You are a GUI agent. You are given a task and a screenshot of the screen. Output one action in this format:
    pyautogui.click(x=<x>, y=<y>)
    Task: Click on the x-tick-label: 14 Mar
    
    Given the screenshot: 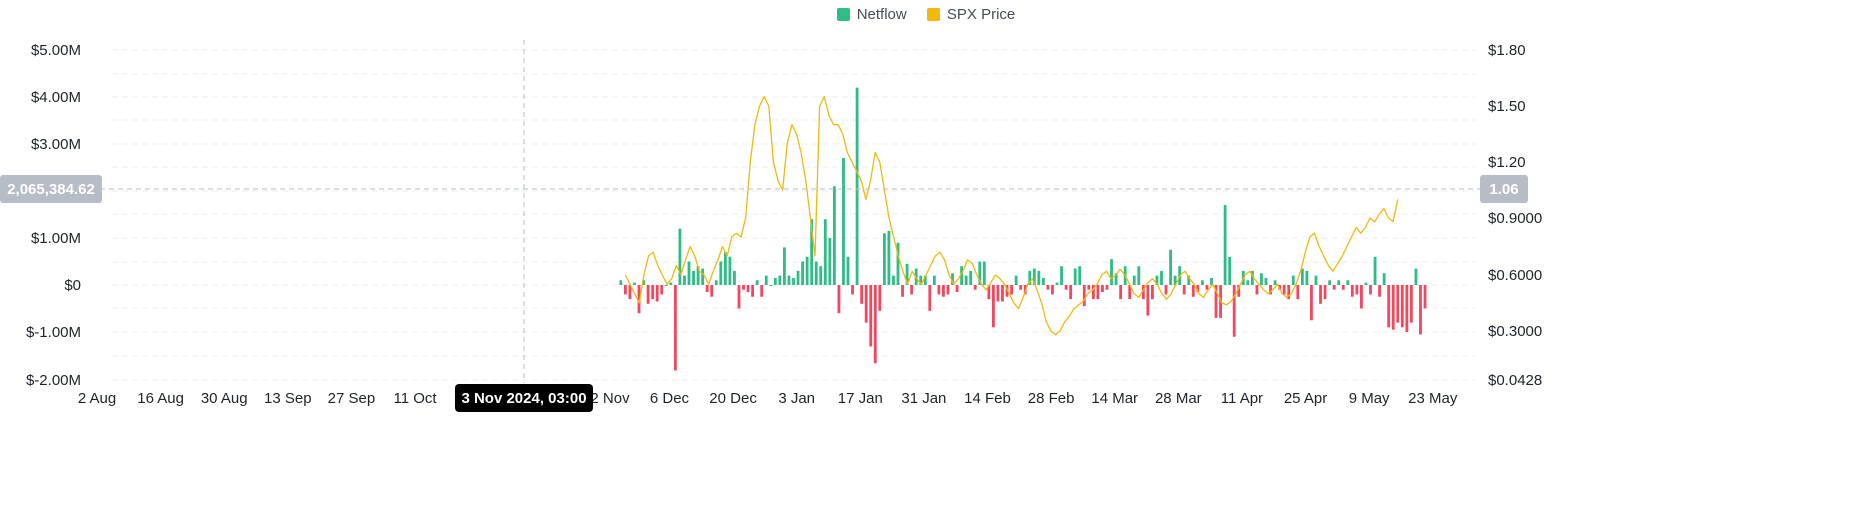 What is the action you would take?
    pyautogui.click(x=1114, y=398)
    